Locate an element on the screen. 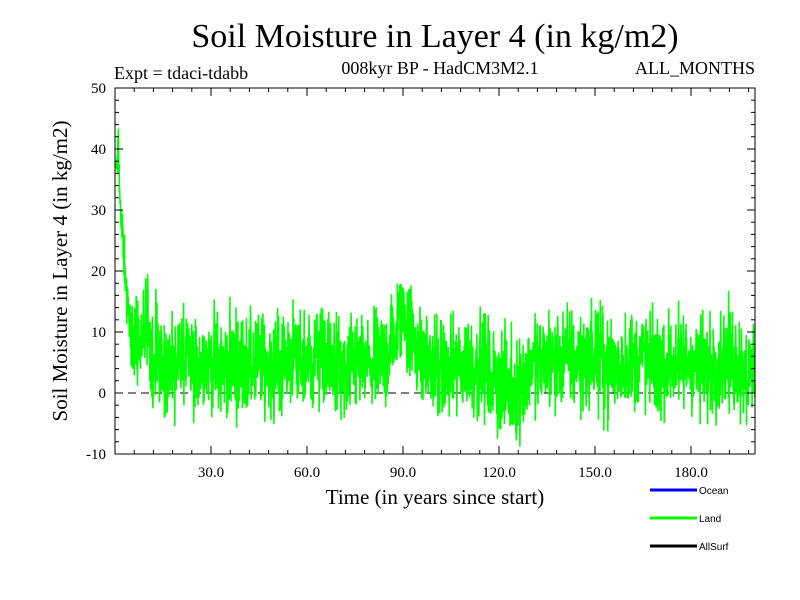 The image size is (800, 600). legend: Ocean Land AllSurf is located at coordinates (689, 519).